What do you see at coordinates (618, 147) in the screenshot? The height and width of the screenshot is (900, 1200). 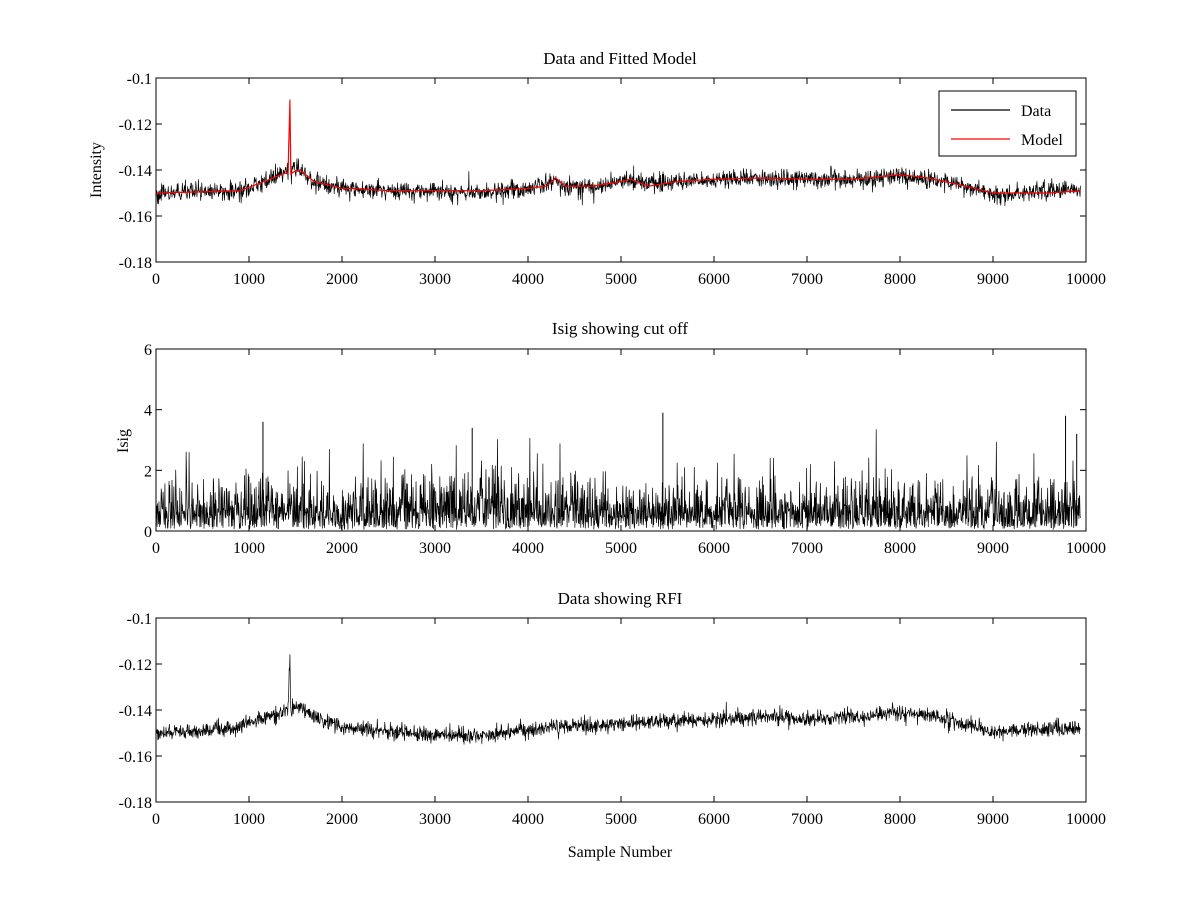 I see `series-line-model` at bounding box center [618, 147].